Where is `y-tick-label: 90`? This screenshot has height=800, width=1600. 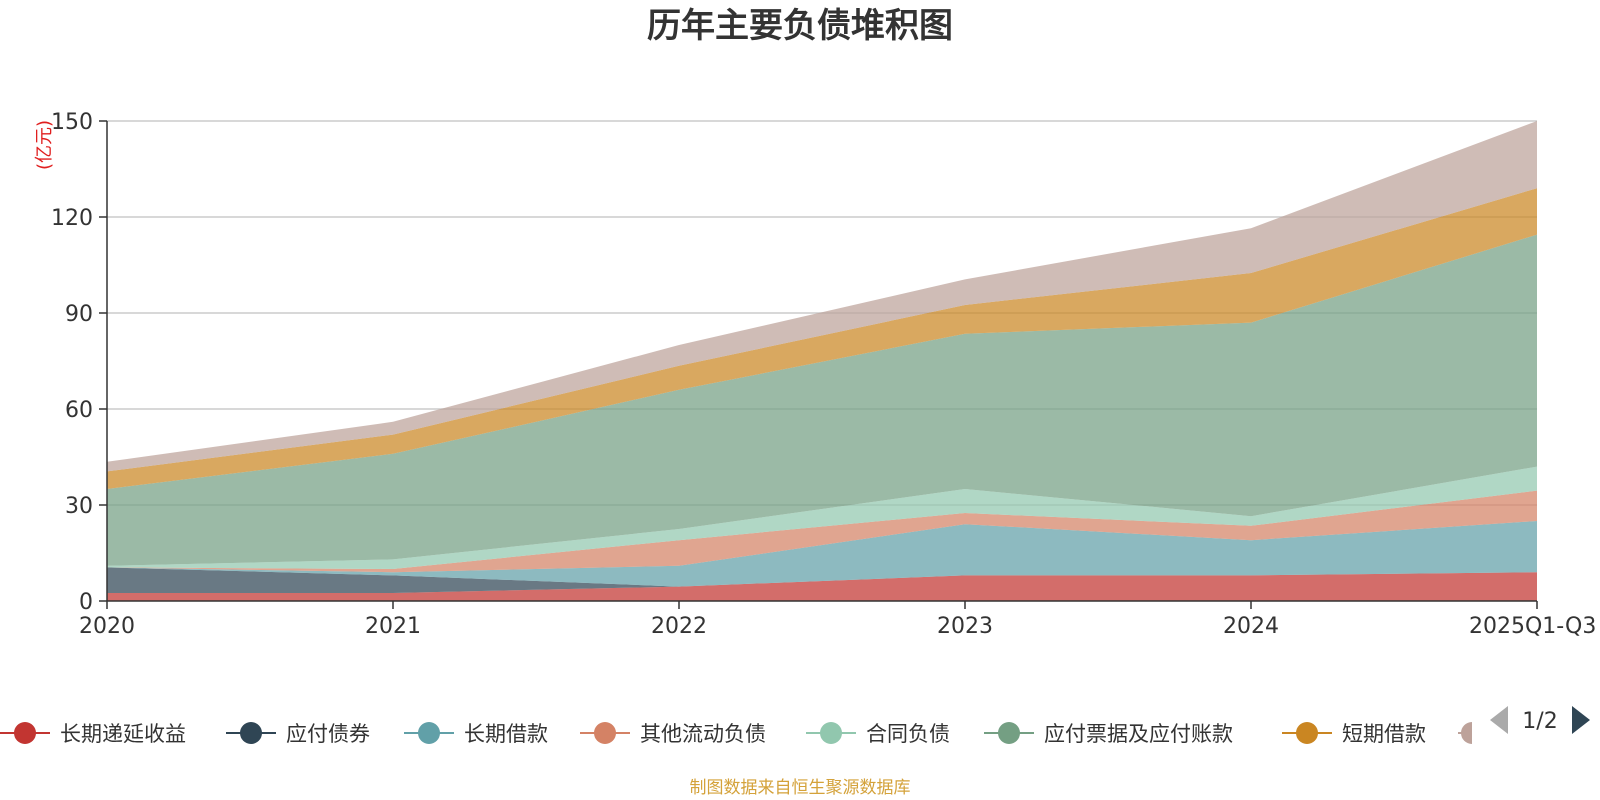
y-tick-label: 90 is located at coordinates (79, 314).